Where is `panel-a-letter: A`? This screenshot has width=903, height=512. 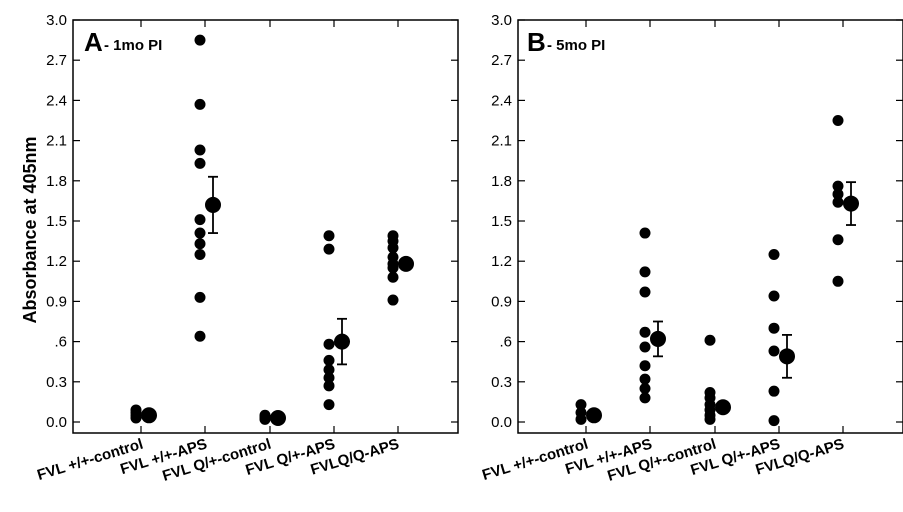
panel-a-letter: A is located at coordinates (93, 42).